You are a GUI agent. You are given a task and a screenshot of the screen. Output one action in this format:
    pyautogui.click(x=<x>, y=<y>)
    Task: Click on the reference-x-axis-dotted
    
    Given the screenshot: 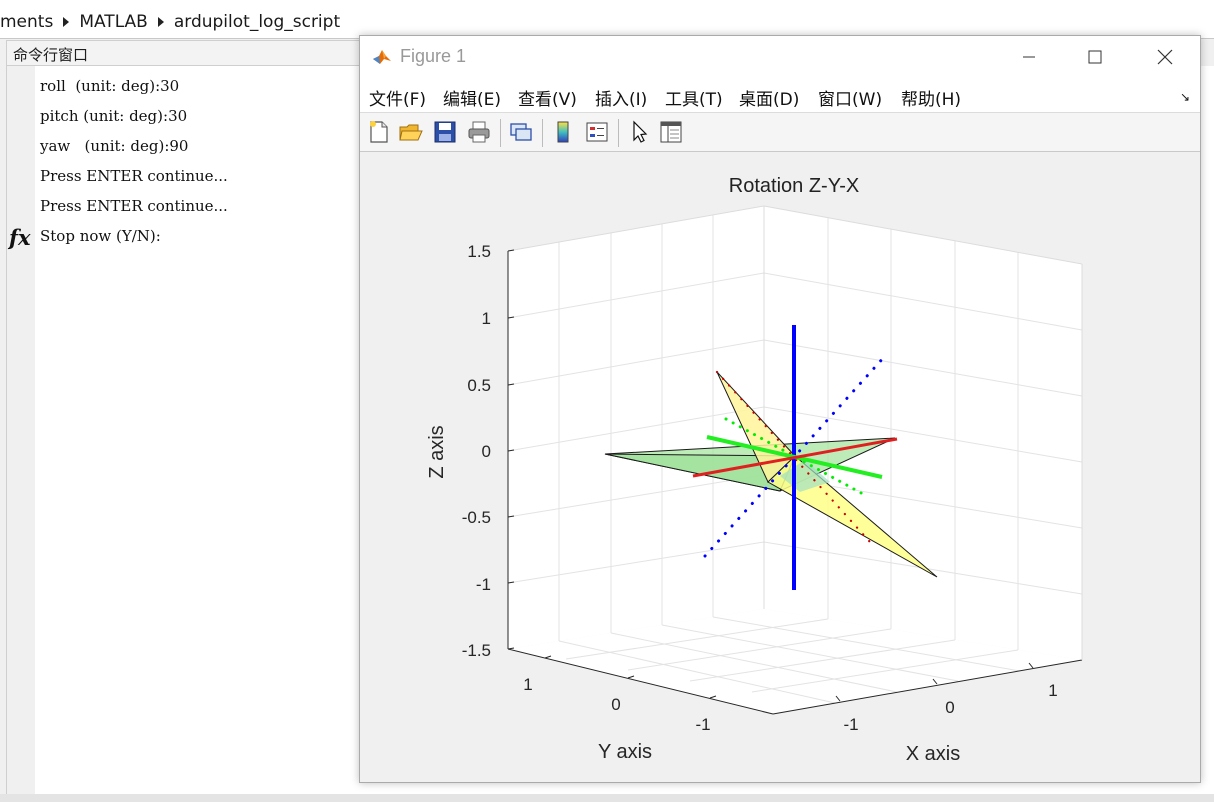 What is the action you would take?
    pyautogui.click(x=793, y=457)
    